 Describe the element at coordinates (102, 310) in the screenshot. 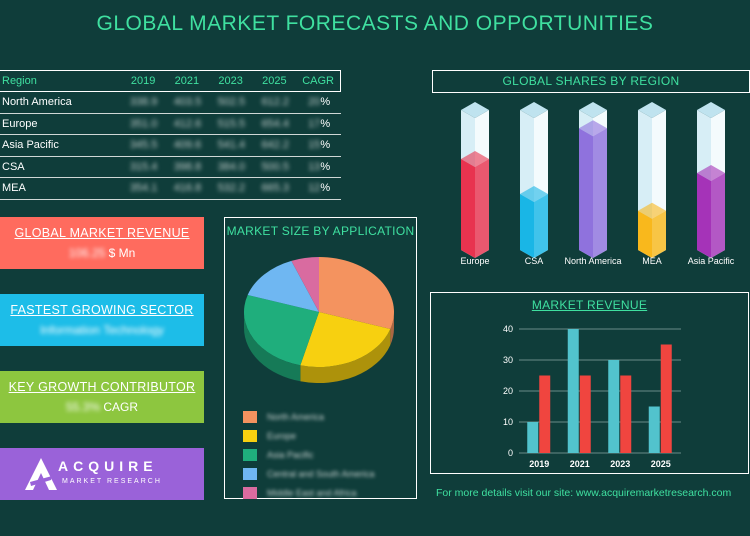

I see `sector-title: FASTEST GROWING SECTOR` at that location.